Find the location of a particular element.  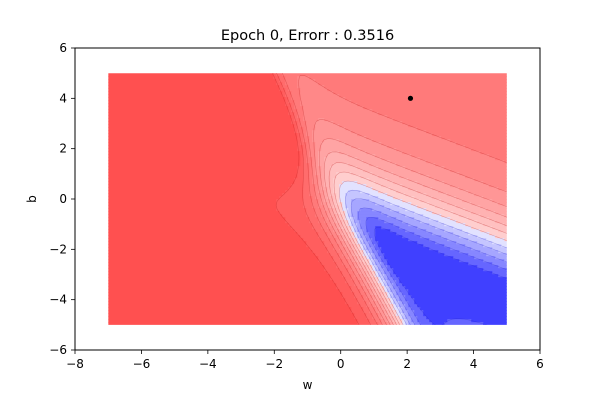

chart-title: Epoch 0, Errorr : 0.3516 is located at coordinates (307, 36).